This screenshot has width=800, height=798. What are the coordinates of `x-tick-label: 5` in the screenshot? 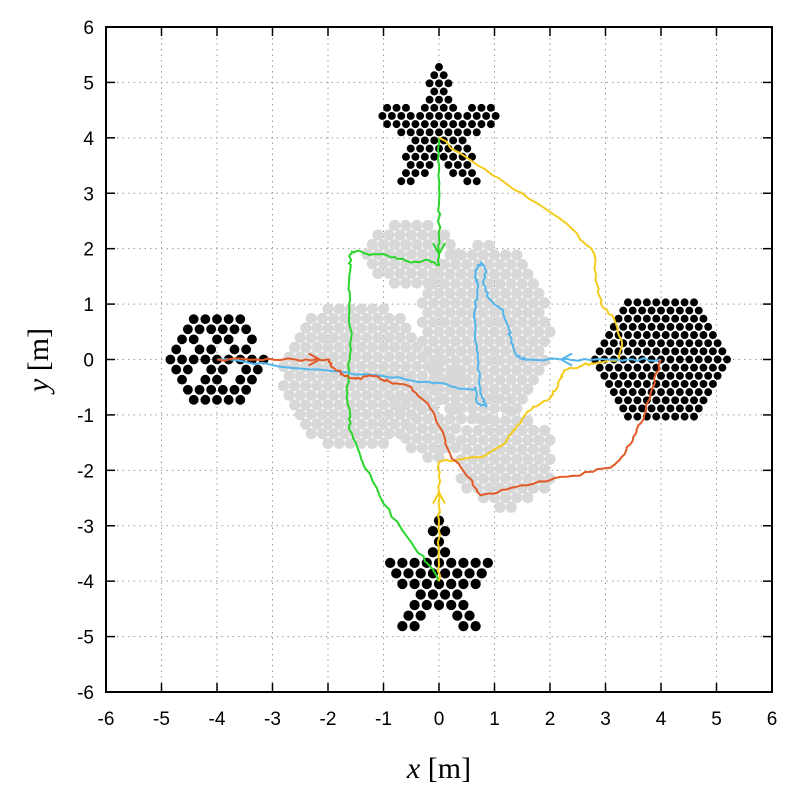 It's located at (716, 719).